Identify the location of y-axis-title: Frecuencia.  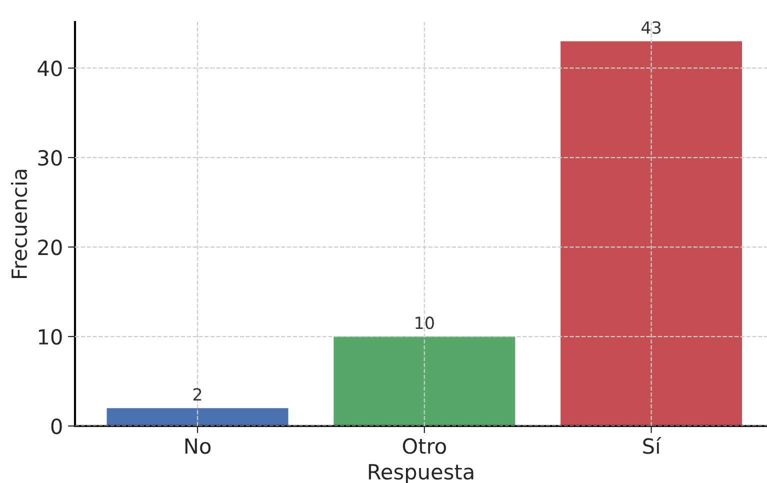
(19, 224).